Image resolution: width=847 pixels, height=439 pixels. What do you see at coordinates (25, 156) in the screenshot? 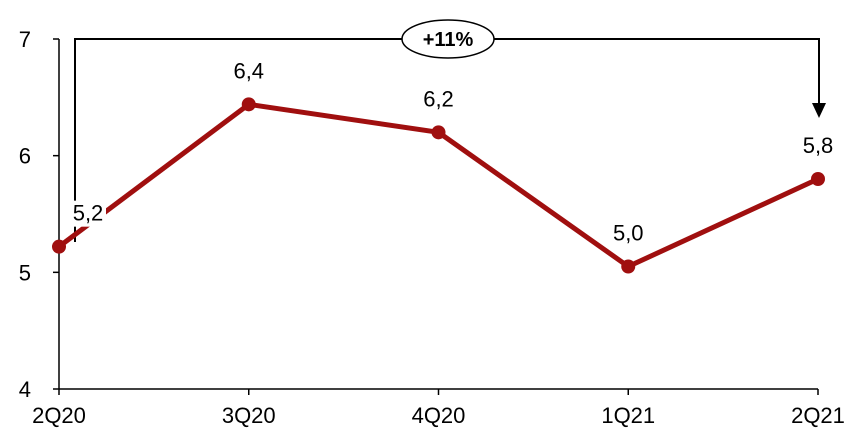
I see `y-tick-label-6: 6` at bounding box center [25, 156].